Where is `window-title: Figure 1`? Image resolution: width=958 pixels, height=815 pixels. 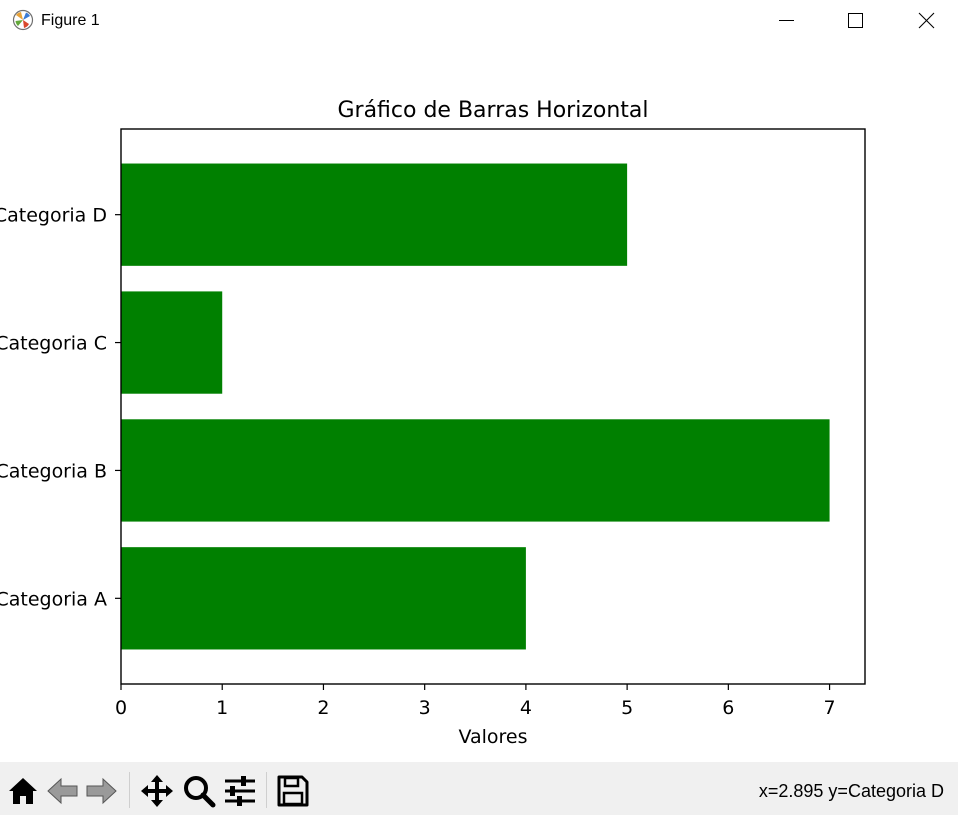 window-title: Figure 1 is located at coordinates (70, 20).